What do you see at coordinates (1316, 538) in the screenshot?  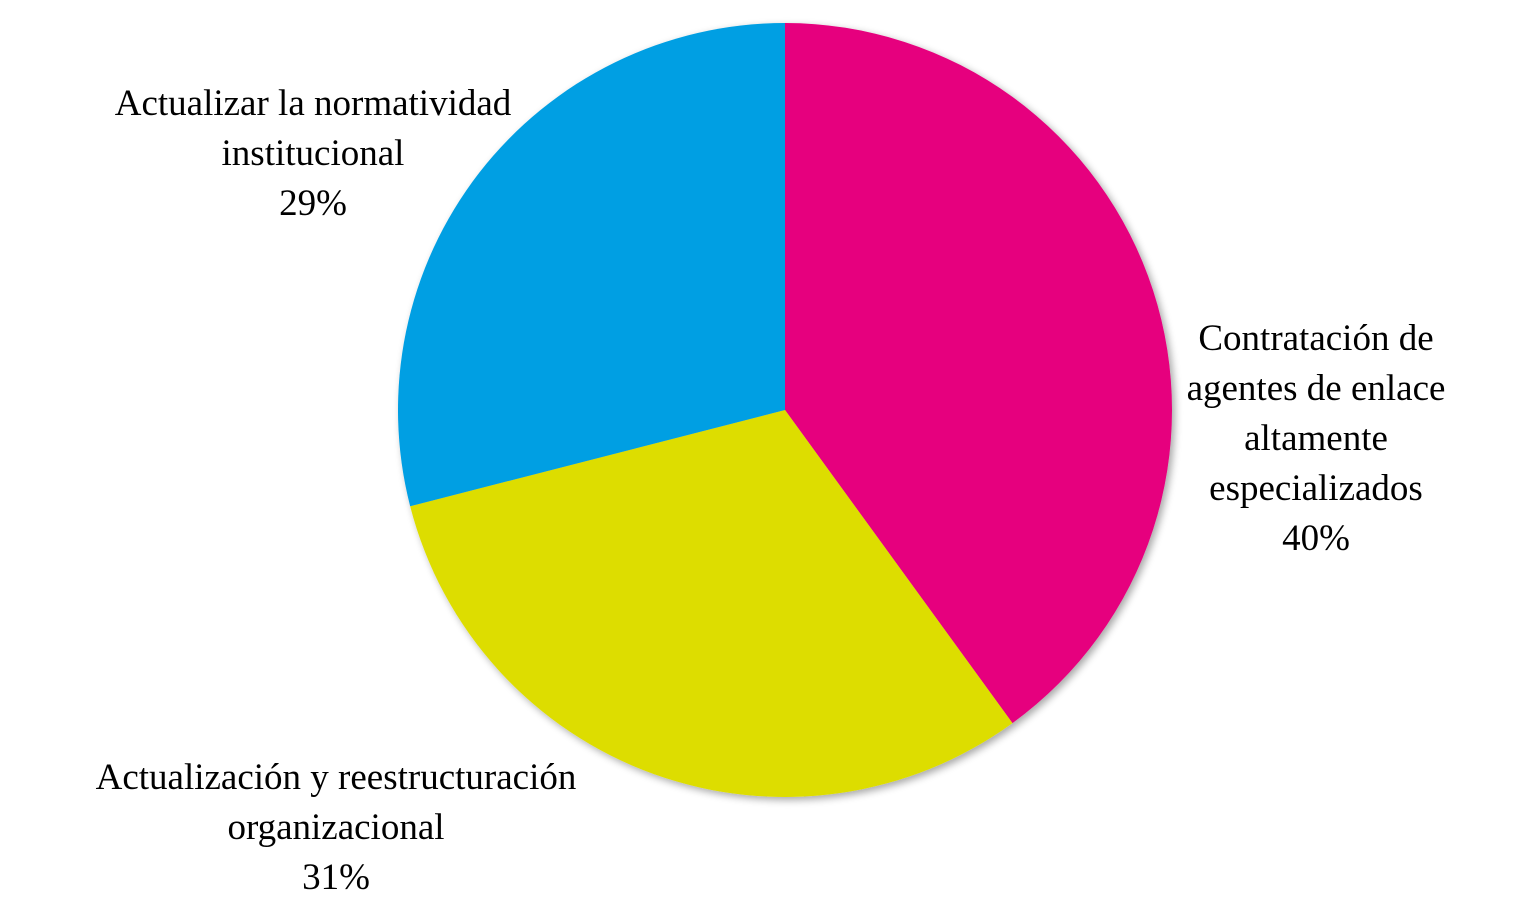 I see `slice-percent-label: 40%` at bounding box center [1316, 538].